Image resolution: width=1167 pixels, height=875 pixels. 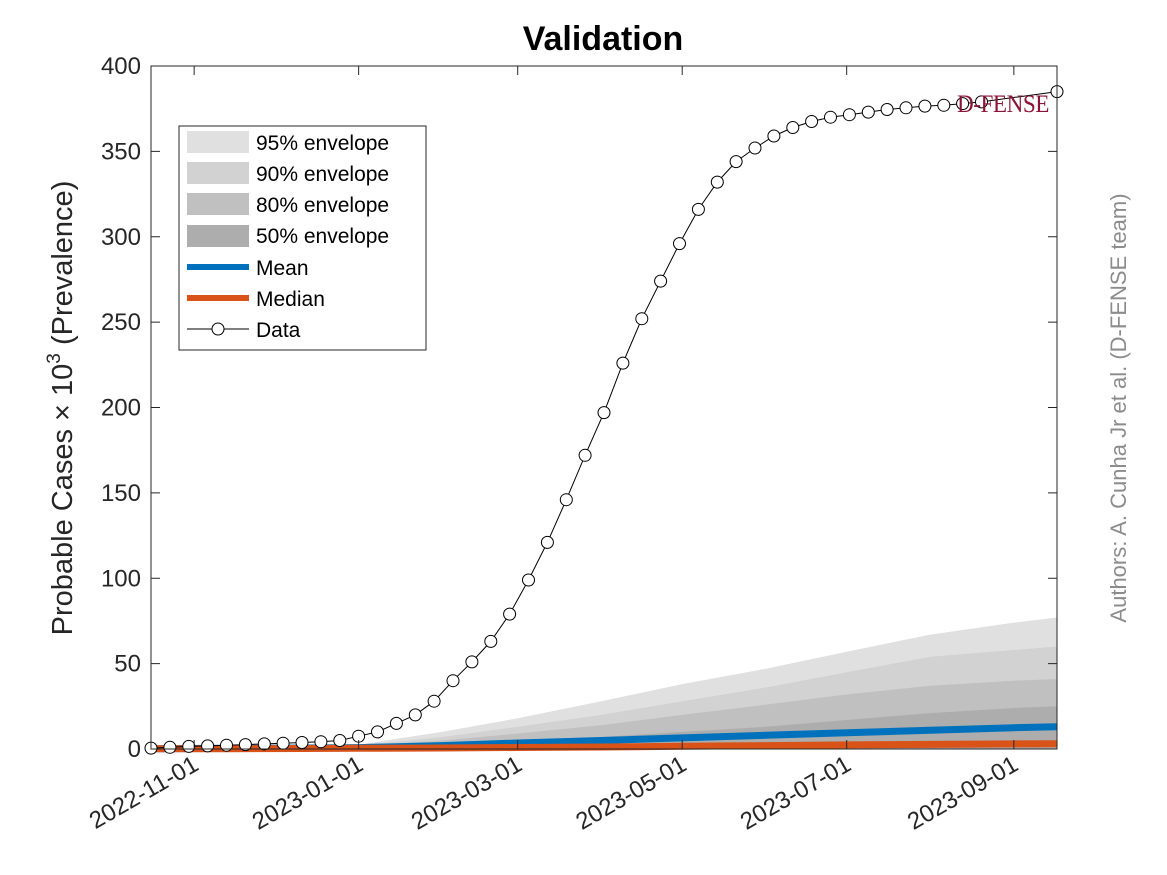 I want to click on y-tick-label: 100, so click(x=121, y=578).